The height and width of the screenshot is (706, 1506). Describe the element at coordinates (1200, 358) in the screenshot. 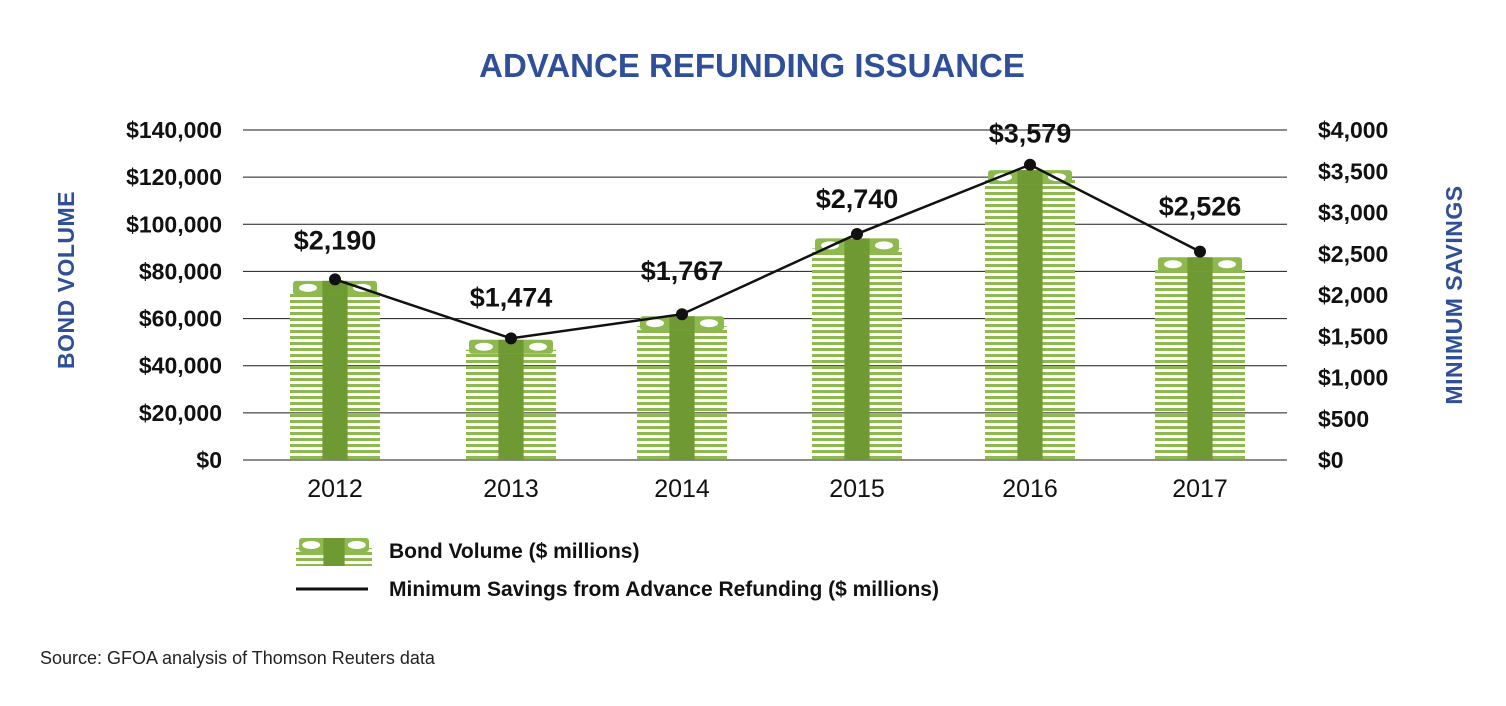

I see `bar-2017` at that location.